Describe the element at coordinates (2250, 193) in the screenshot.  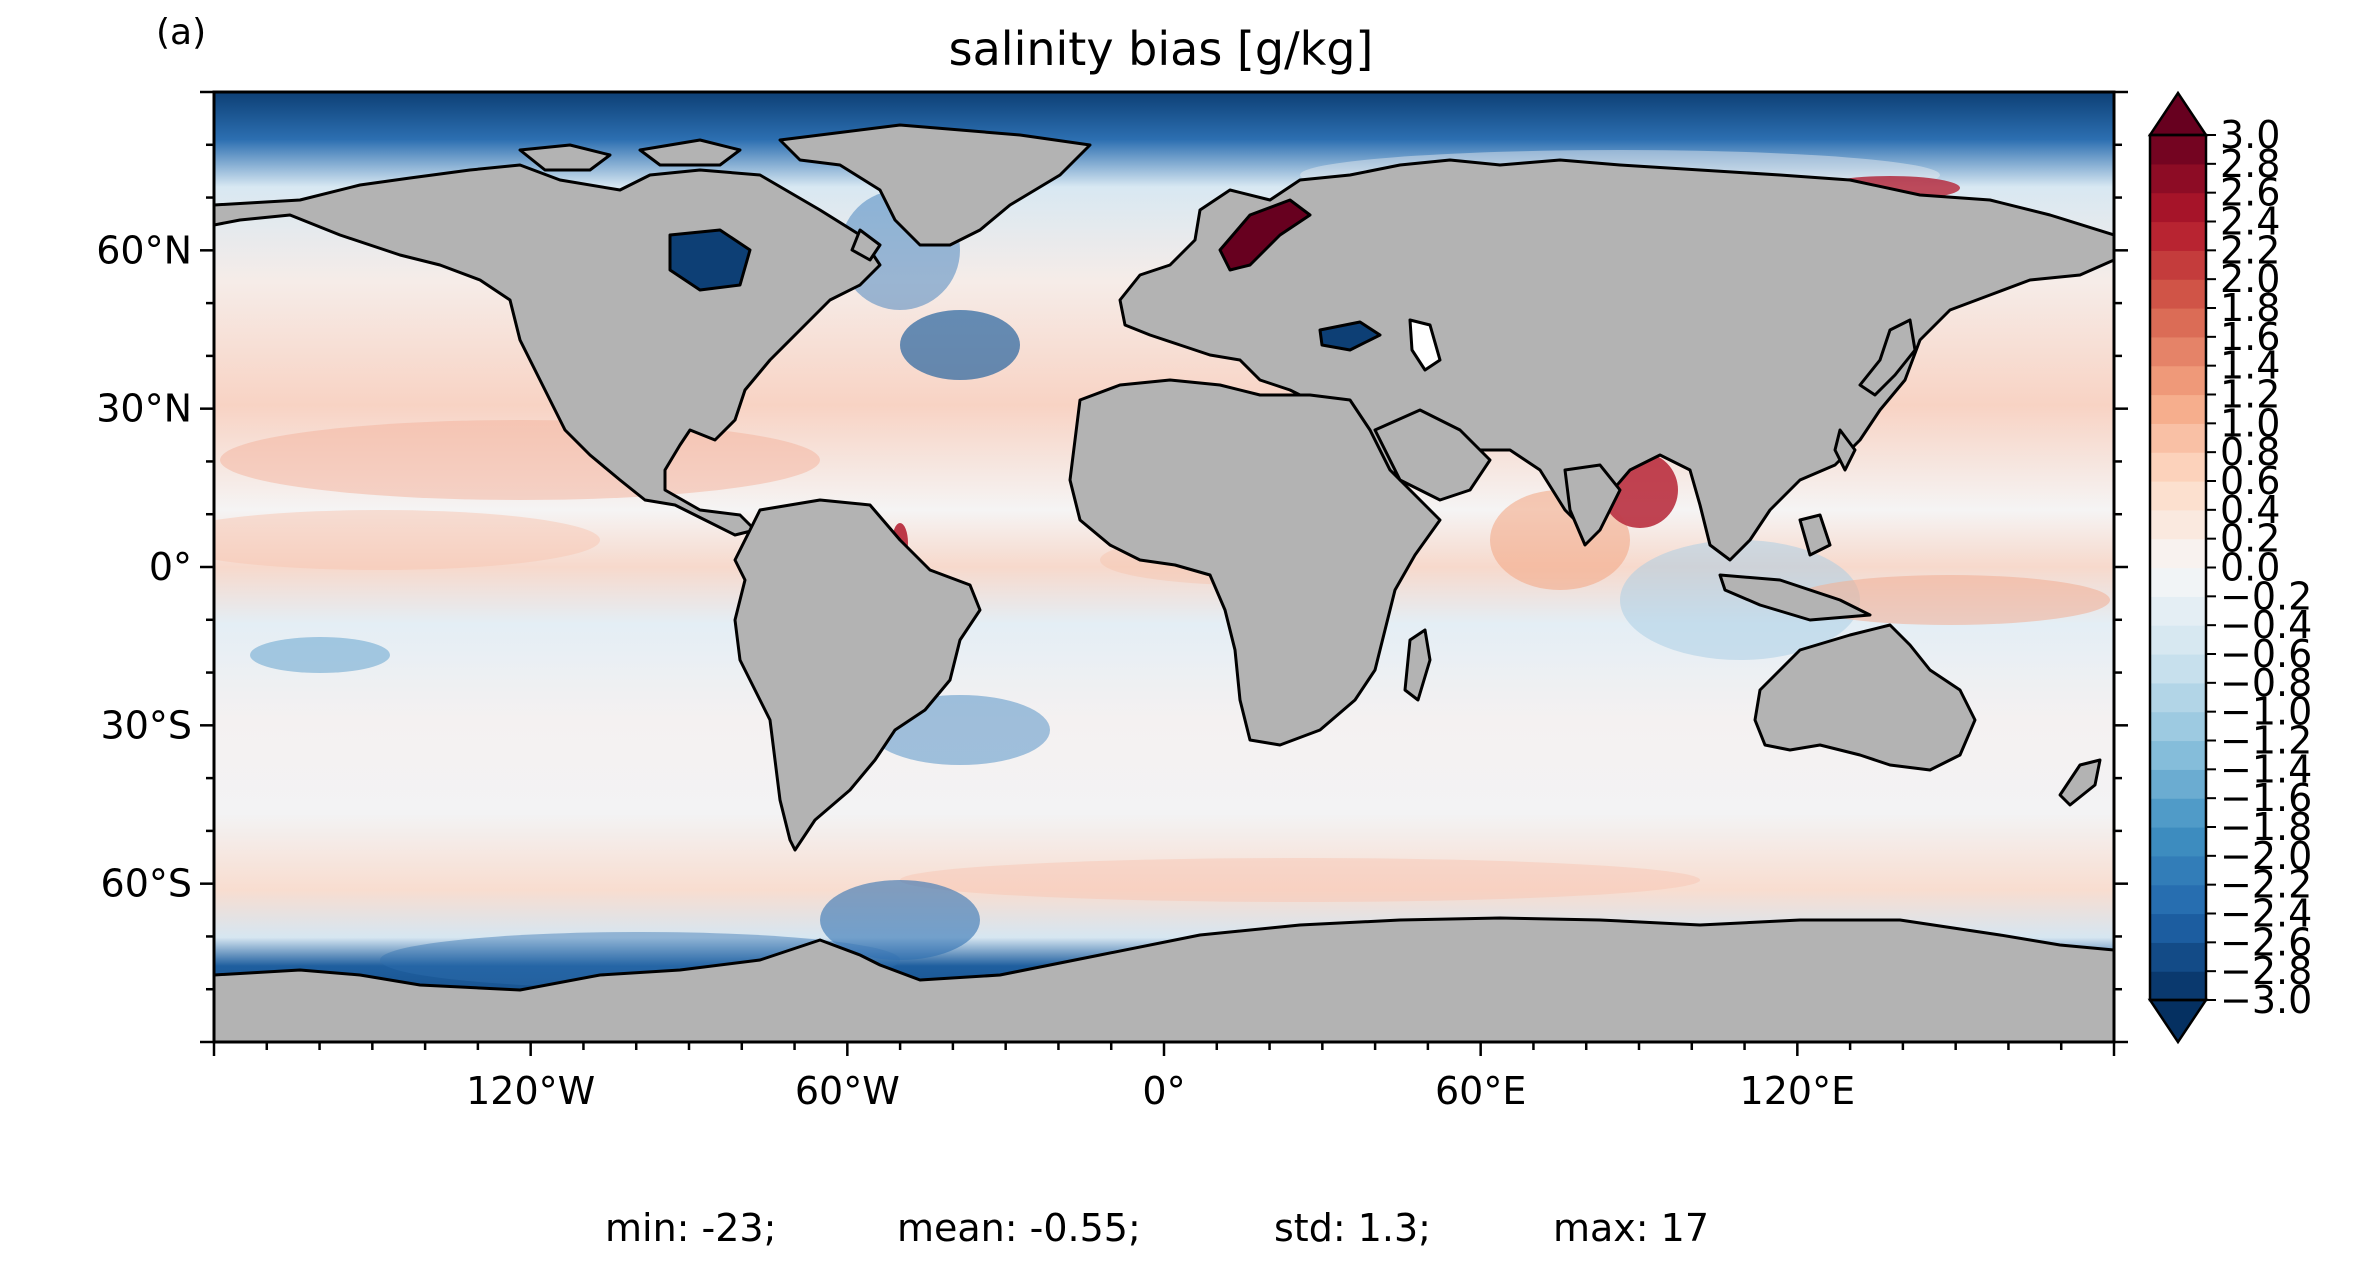
I see `colorbar-tick-label: 2.6` at that location.